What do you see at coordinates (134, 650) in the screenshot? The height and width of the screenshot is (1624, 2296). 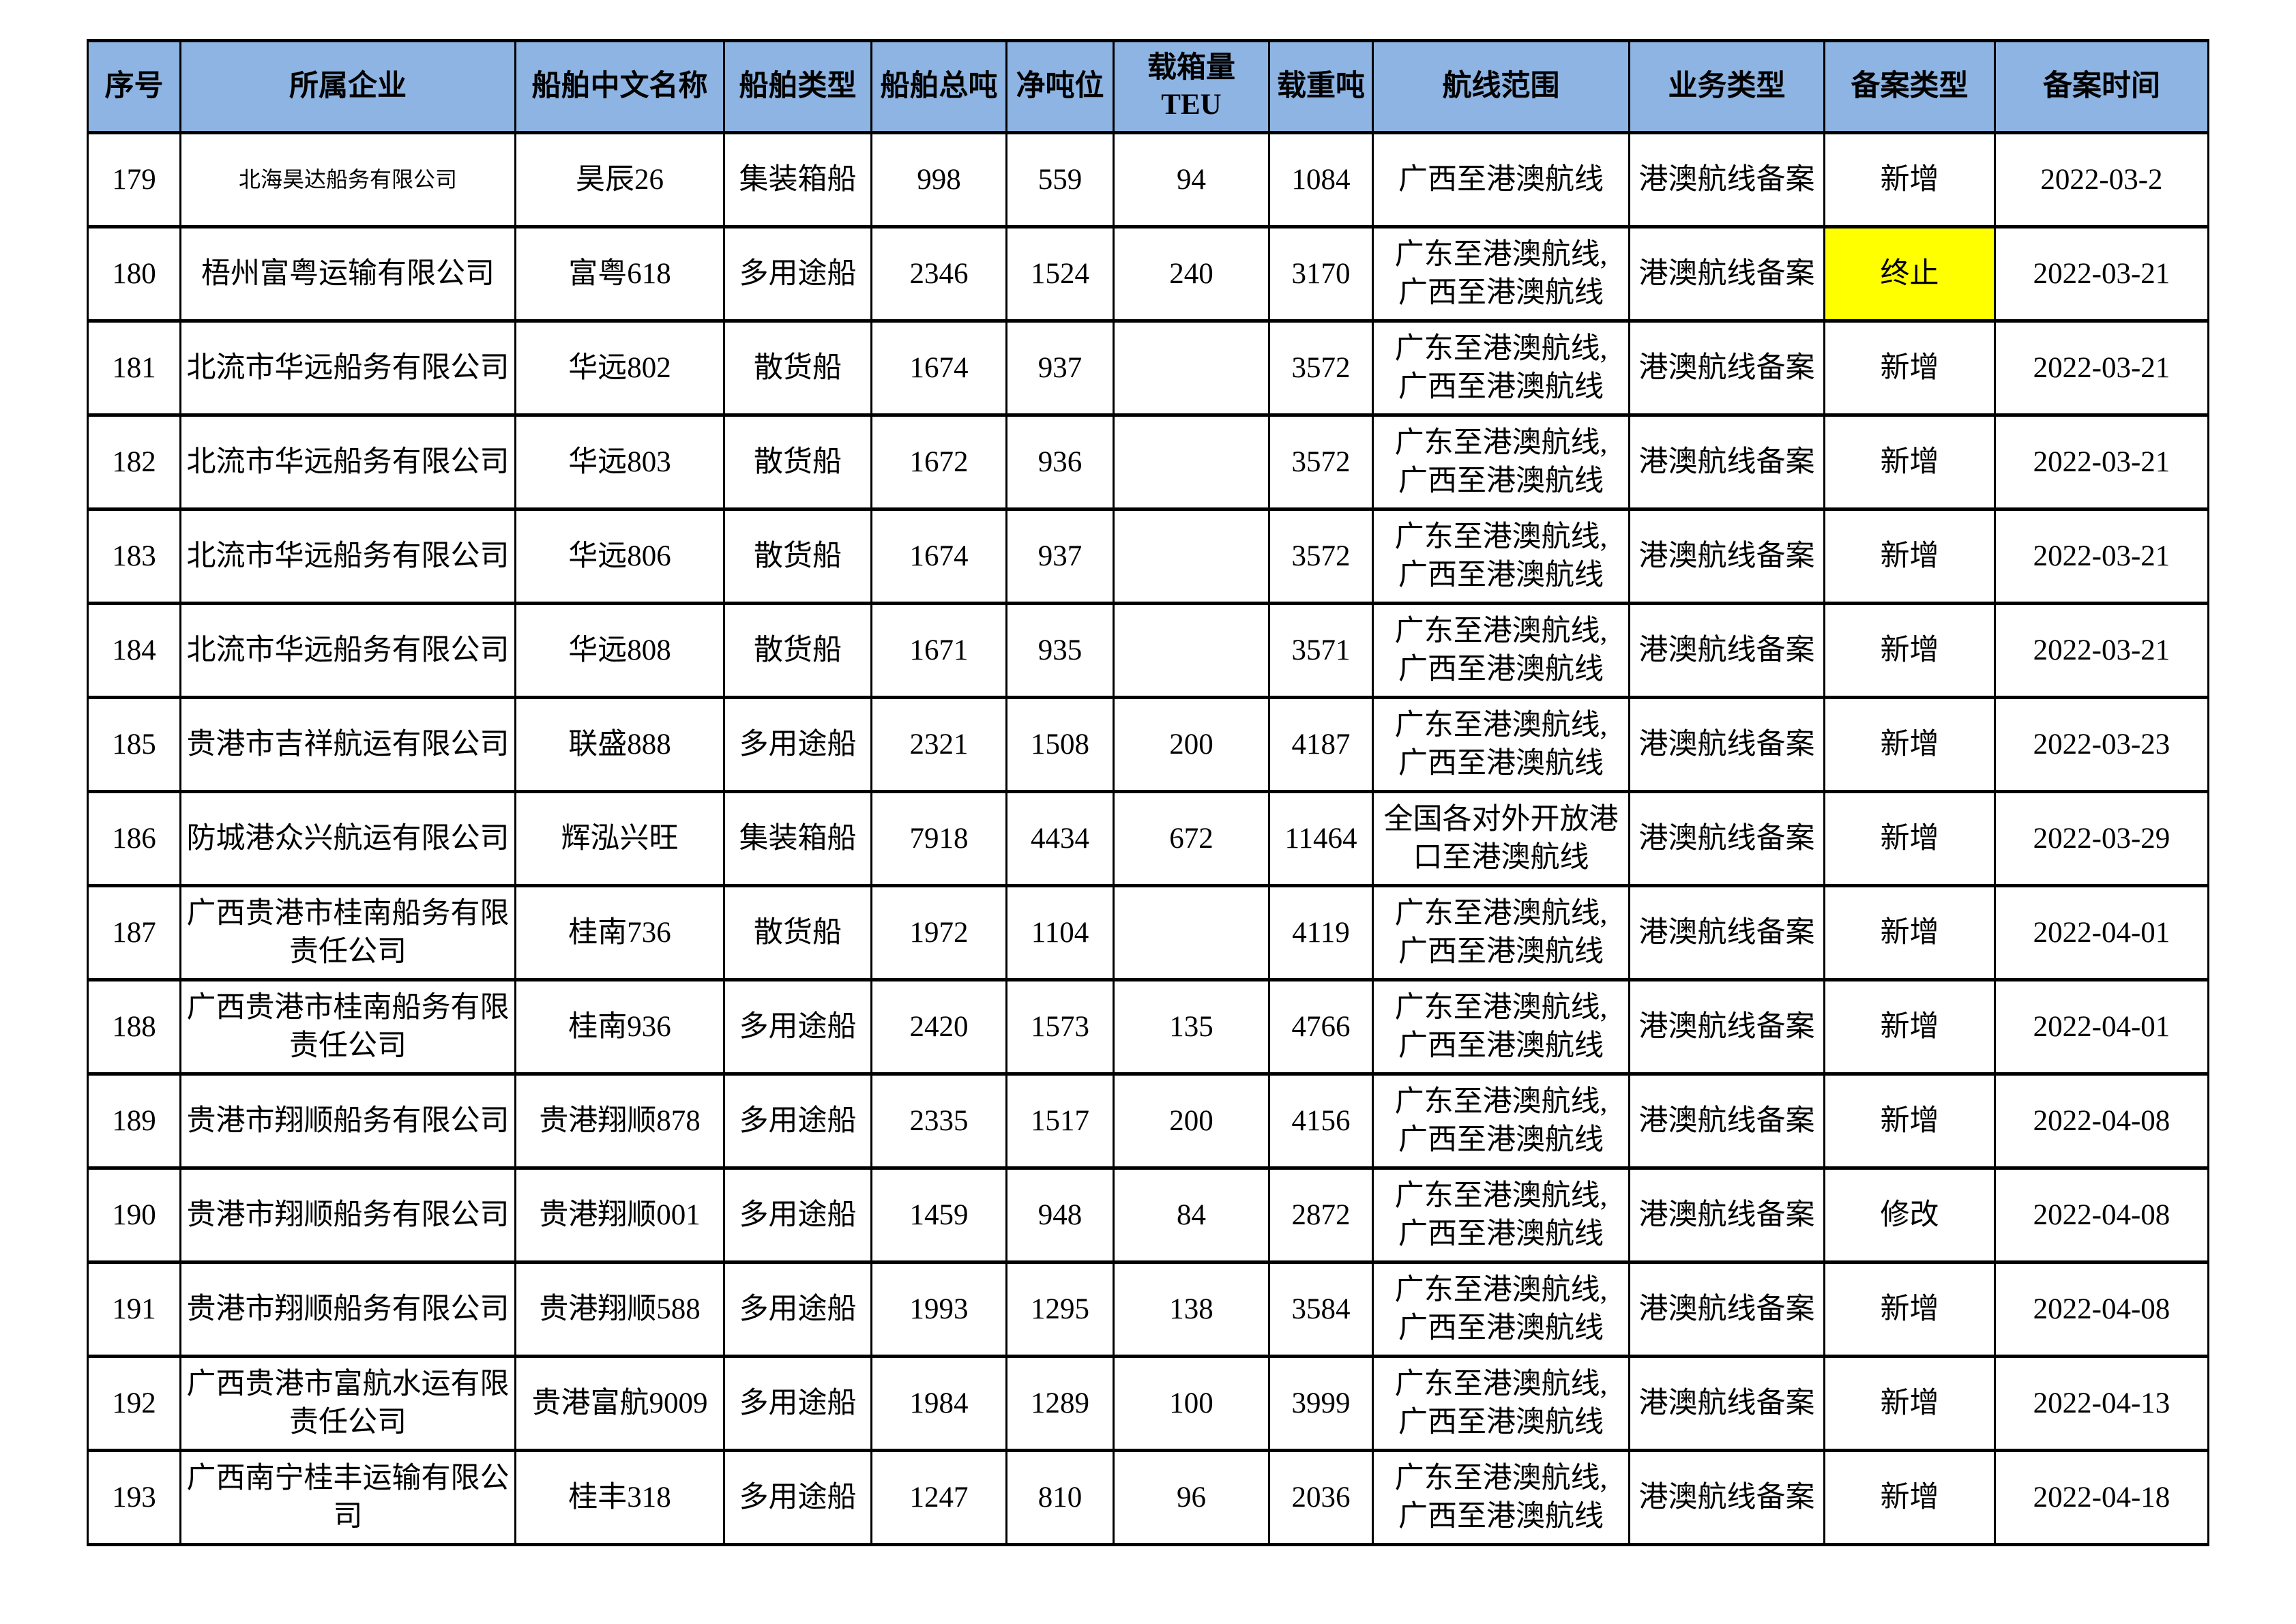 I see `cell-seq: 184` at bounding box center [134, 650].